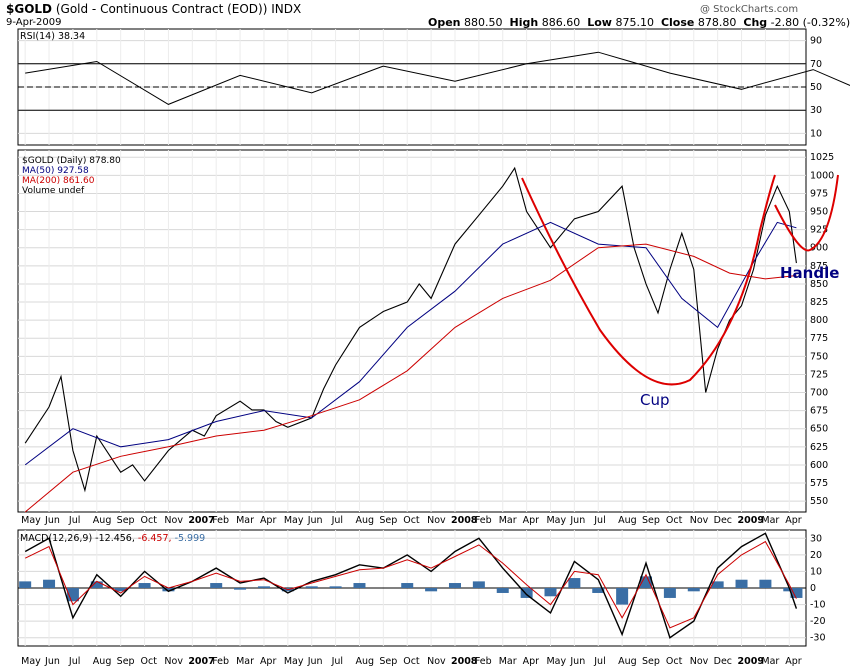 This screenshot has height=668, width=850. What do you see at coordinates (751, 661) in the screenshot?
I see `x-tick-label: 2009` at bounding box center [751, 661].